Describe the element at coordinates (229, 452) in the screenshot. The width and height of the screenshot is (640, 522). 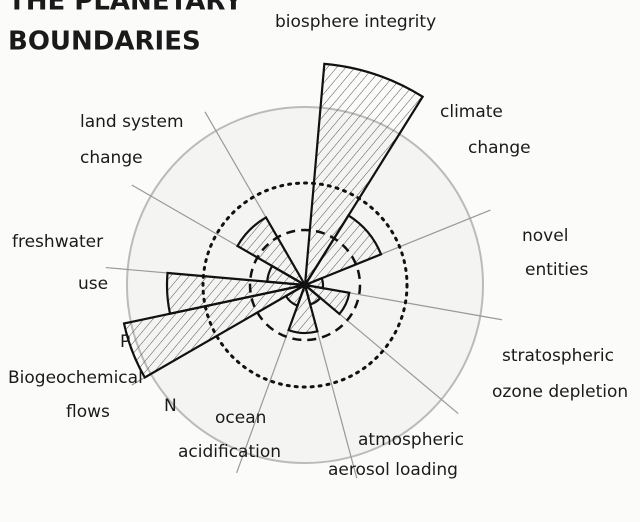
I see `label: acidification` at that location.